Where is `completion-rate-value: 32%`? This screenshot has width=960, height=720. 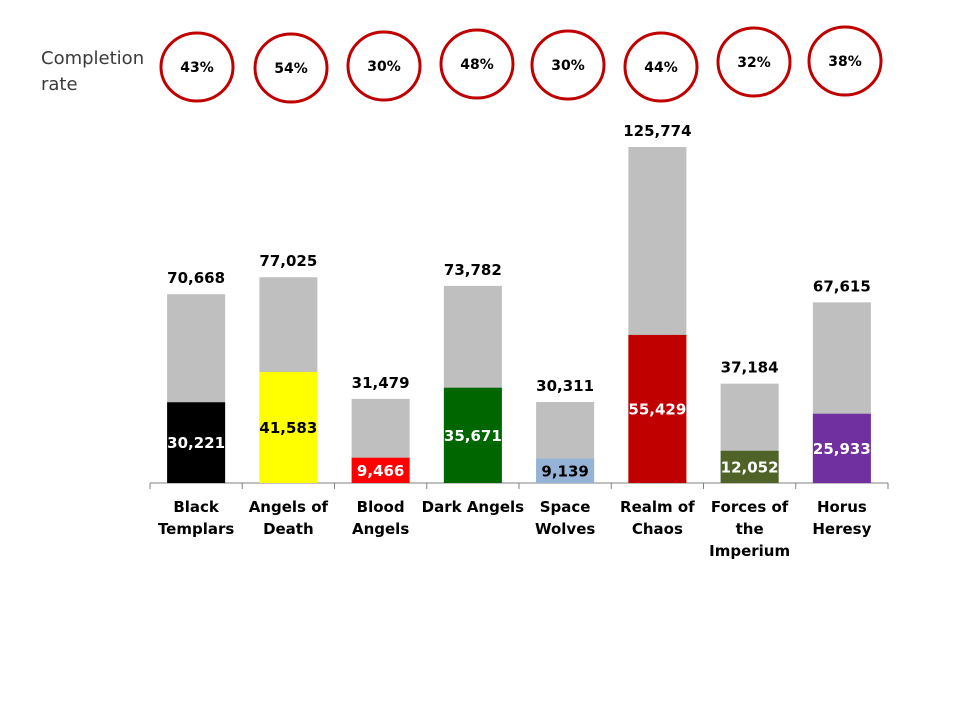 completion-rate-value: 32% is located at coordinates (754, 63).